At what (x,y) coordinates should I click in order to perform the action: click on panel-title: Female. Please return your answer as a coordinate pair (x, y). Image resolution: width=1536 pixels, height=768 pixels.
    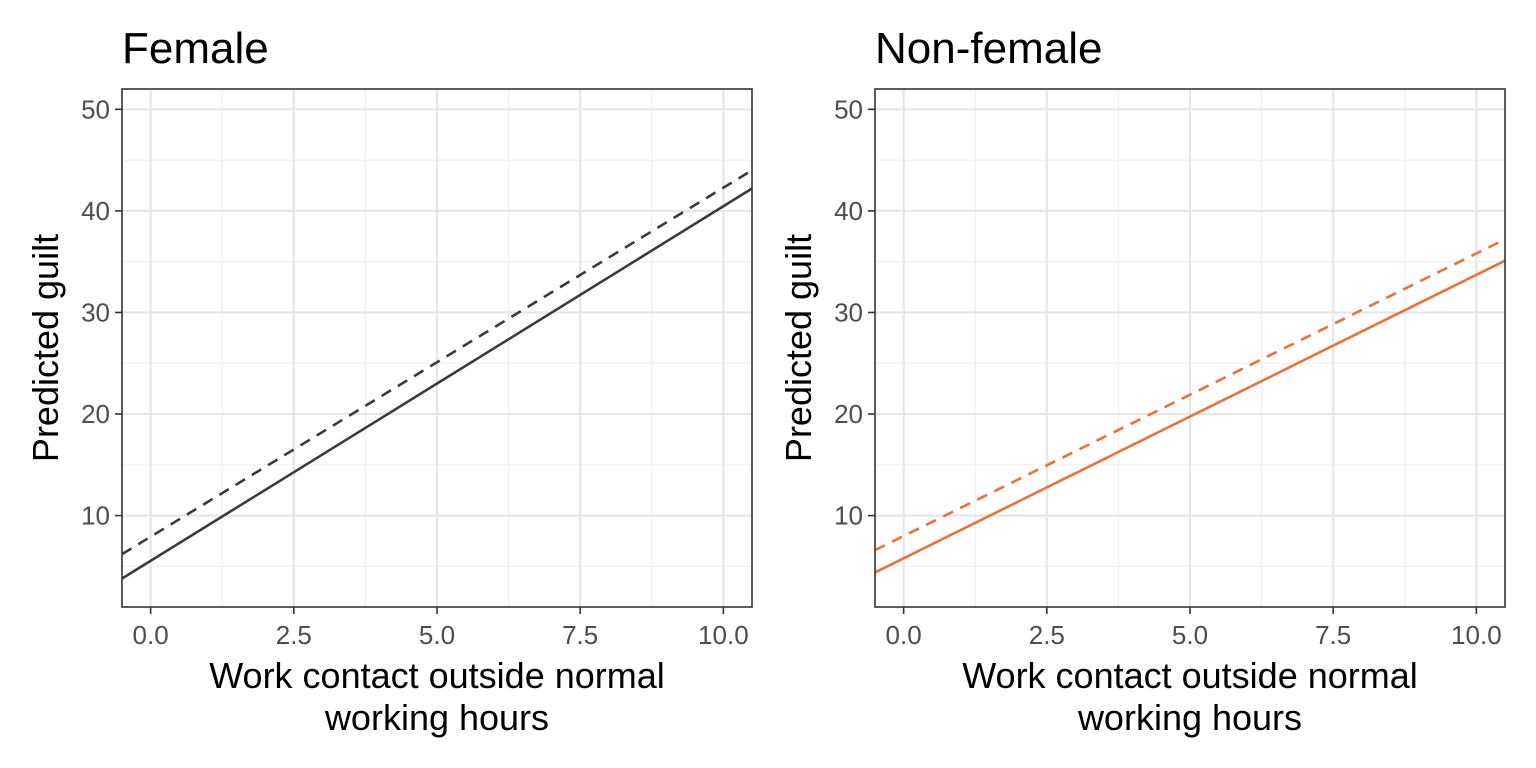
    Looking at the image, I should click on (195, 48).